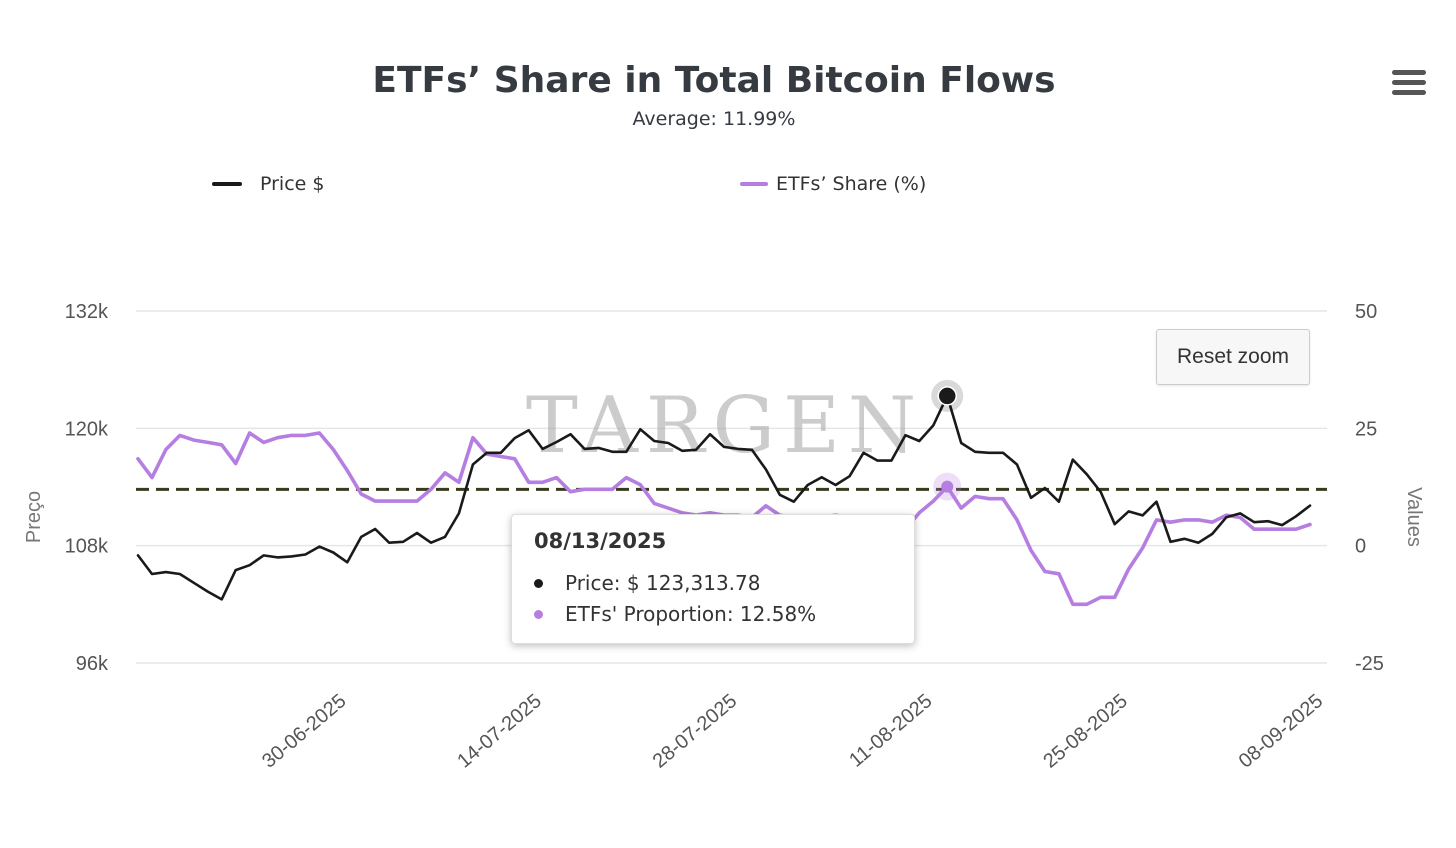  What do you see at coordinates (538, 583) in the screenshot?
I see `tooltip-price-dot` at bounding box center [538, 583].